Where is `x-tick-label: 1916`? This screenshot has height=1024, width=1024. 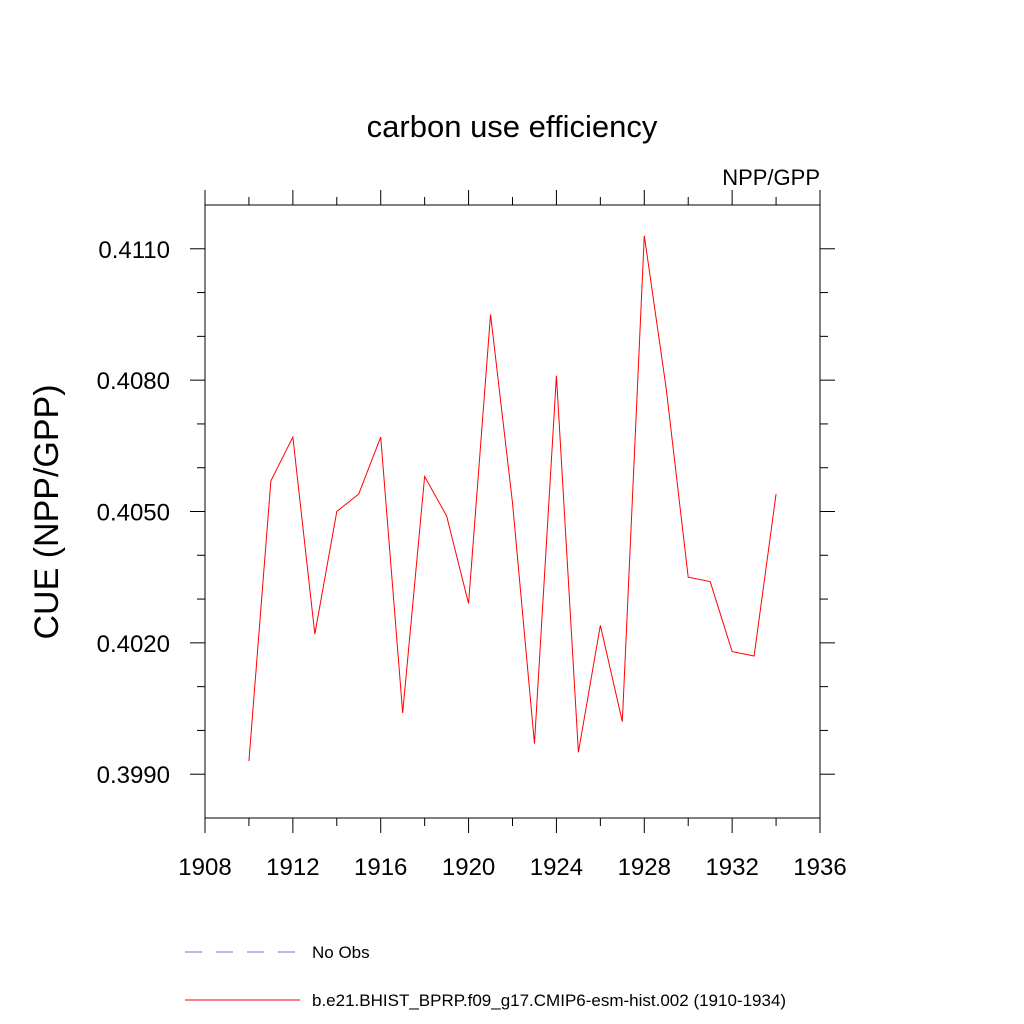 x-tick-label: 1916 is located at coordinates (380, 867).